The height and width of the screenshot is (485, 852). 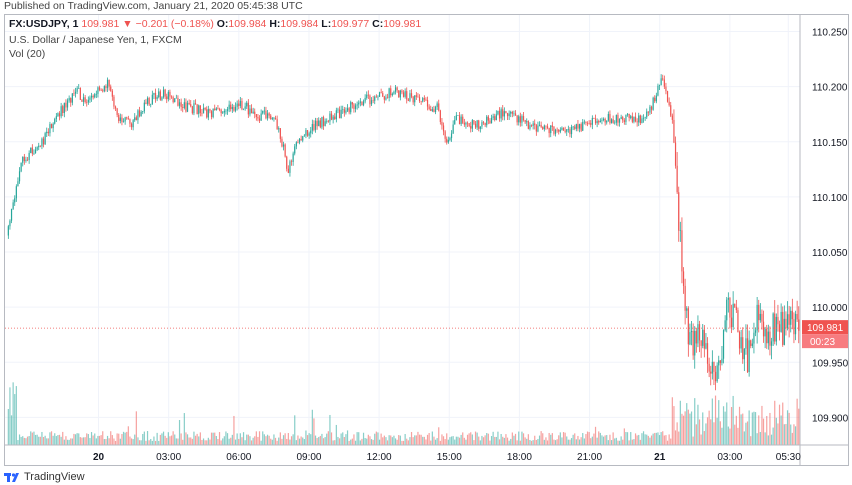 I want to click on x-tick-label: 20, so click(x=99, y=457).